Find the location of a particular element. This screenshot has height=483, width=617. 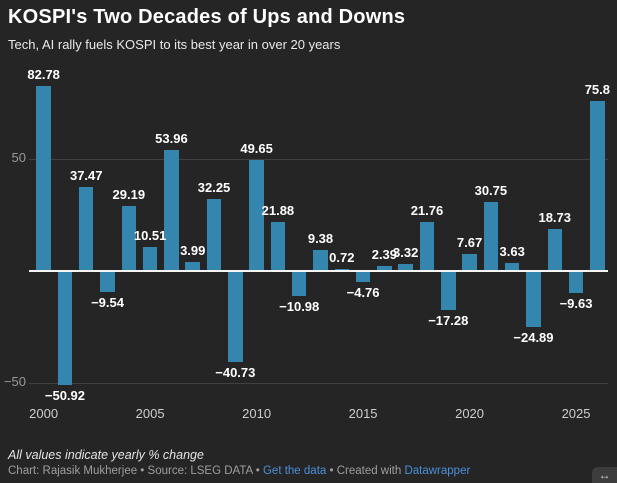

bar-2017 is located at coordinates (405, 267).